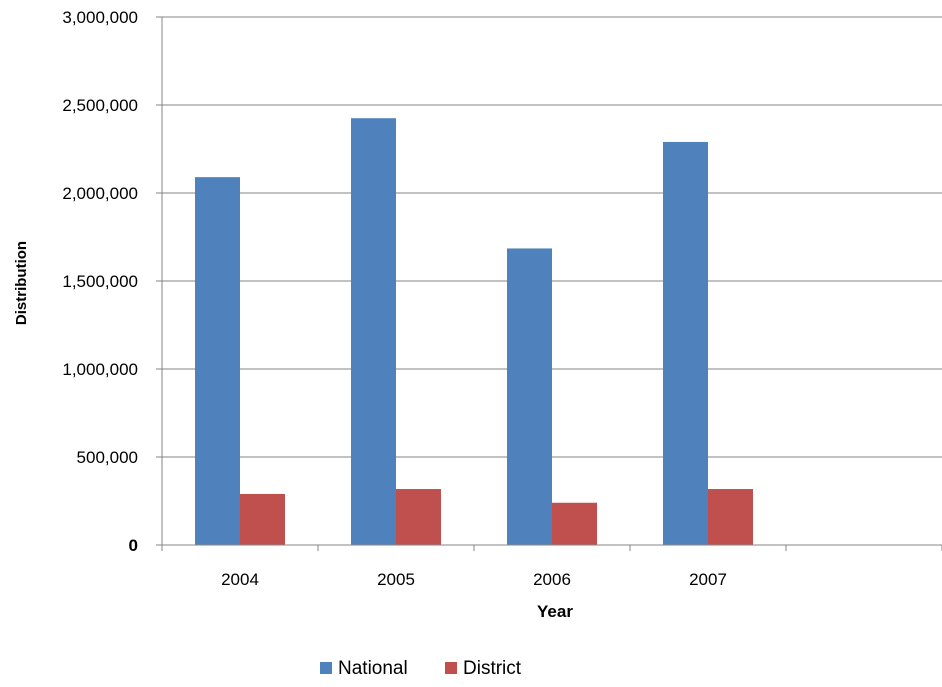  What do you see at coordinates (730, 517) in the screenshot?
I see `bar-district-2007` at bounding box center [730, 517].